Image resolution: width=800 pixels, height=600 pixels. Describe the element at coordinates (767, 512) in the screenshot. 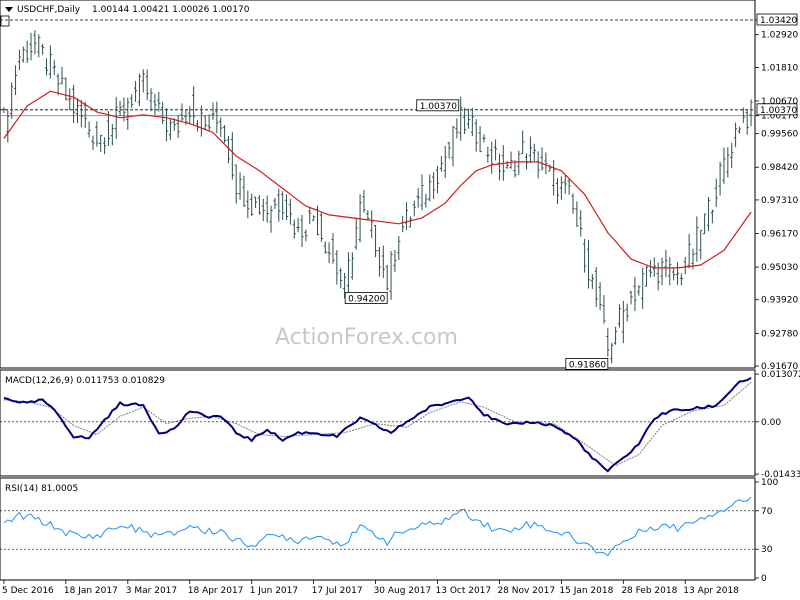

I see `rsi-y-tick-label: 70` at that location.